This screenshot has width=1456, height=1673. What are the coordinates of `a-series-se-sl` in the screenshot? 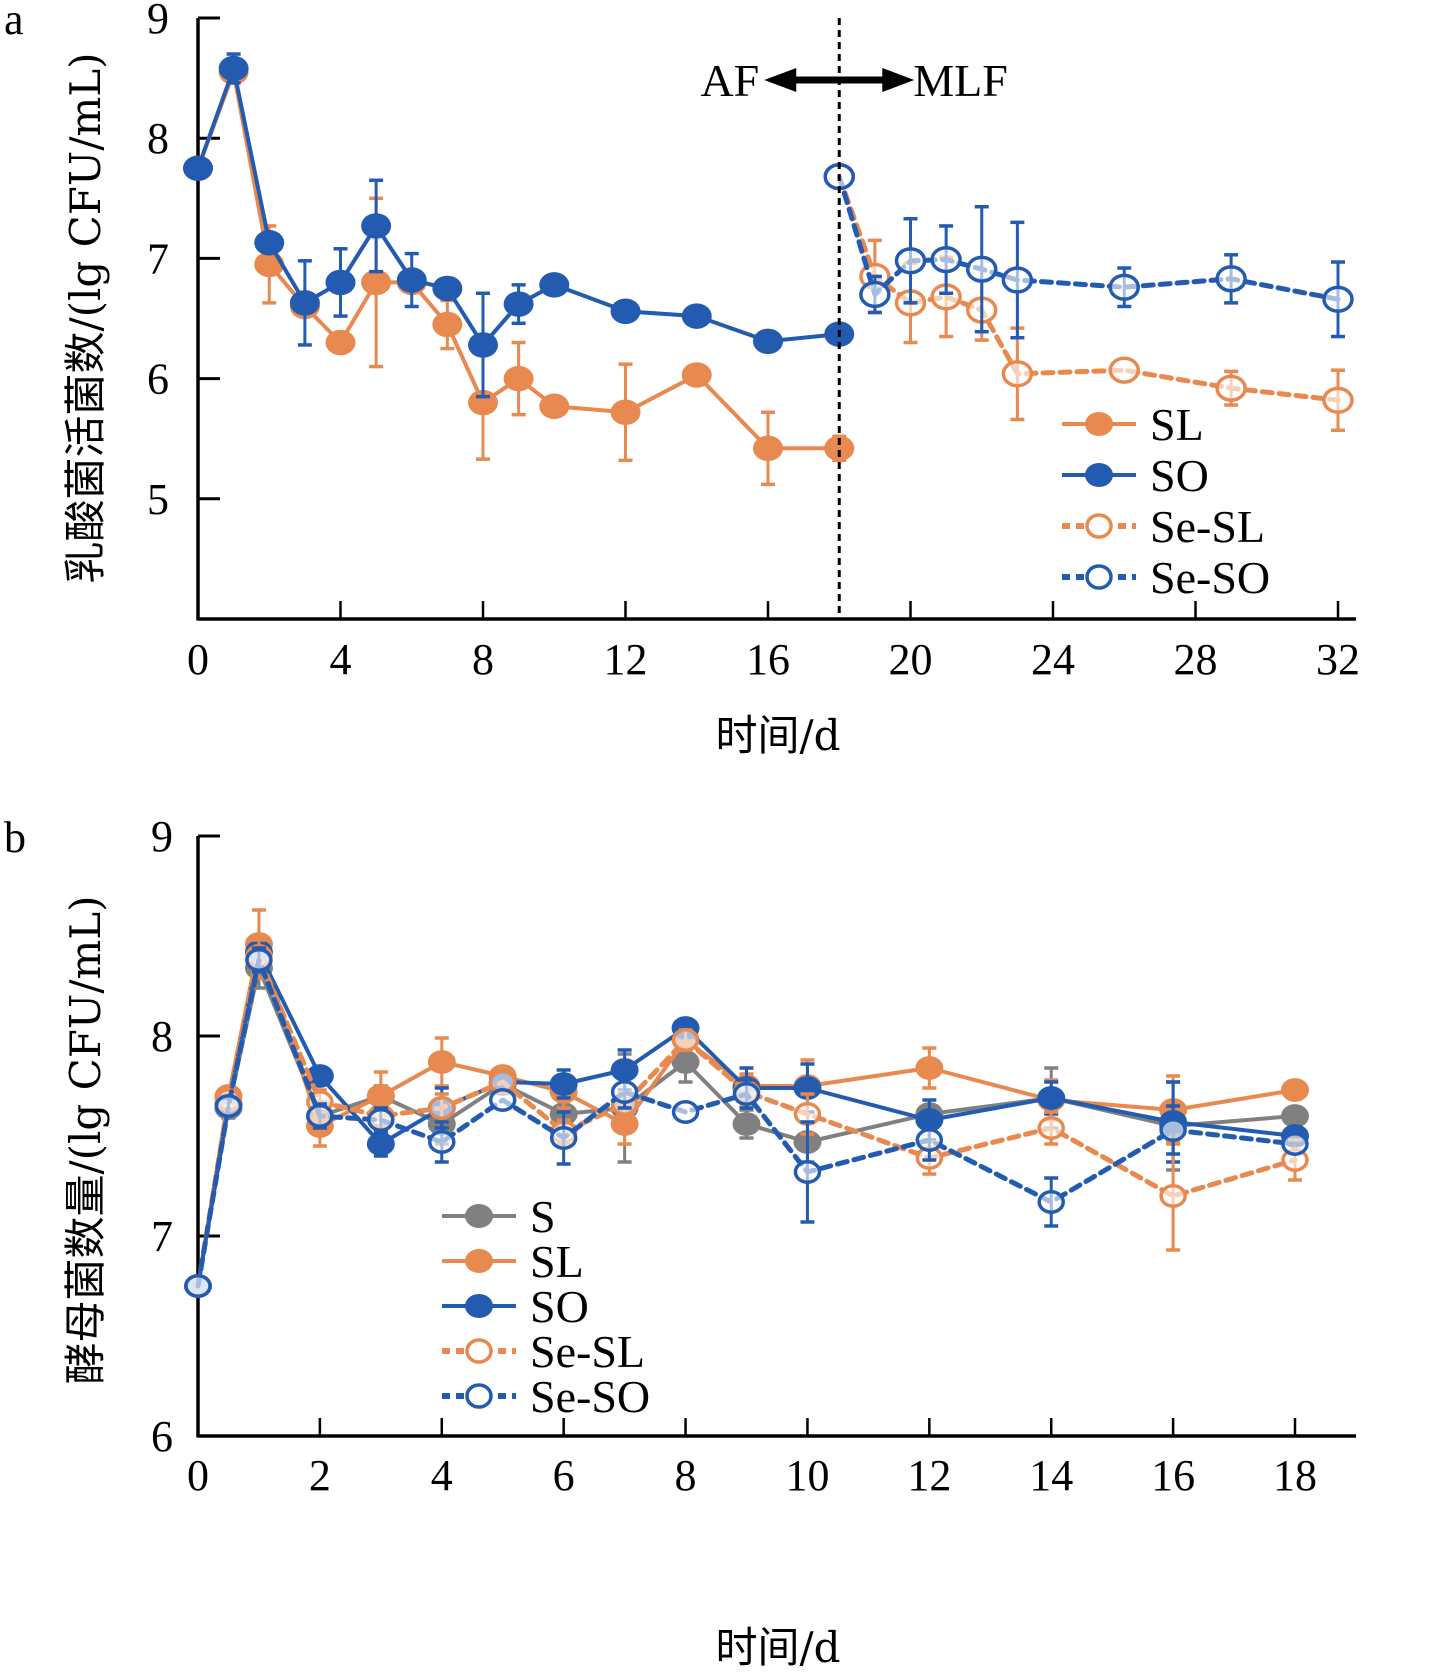 It's located at (1088, 298).